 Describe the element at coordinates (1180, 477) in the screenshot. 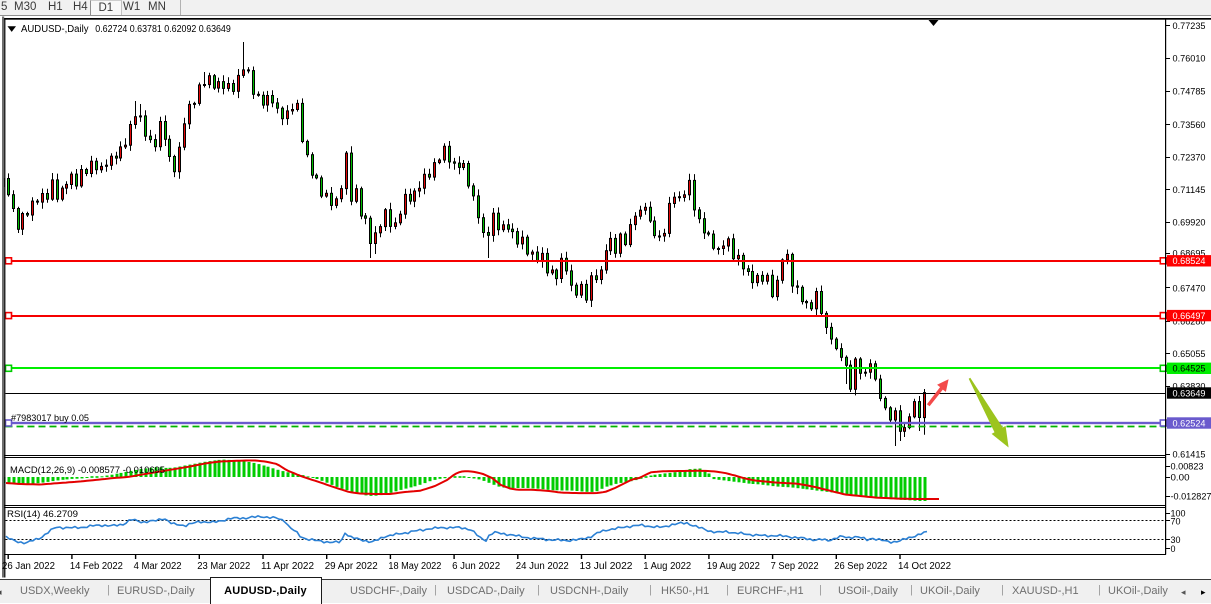

I see `svg-text: 0.00` at that location.